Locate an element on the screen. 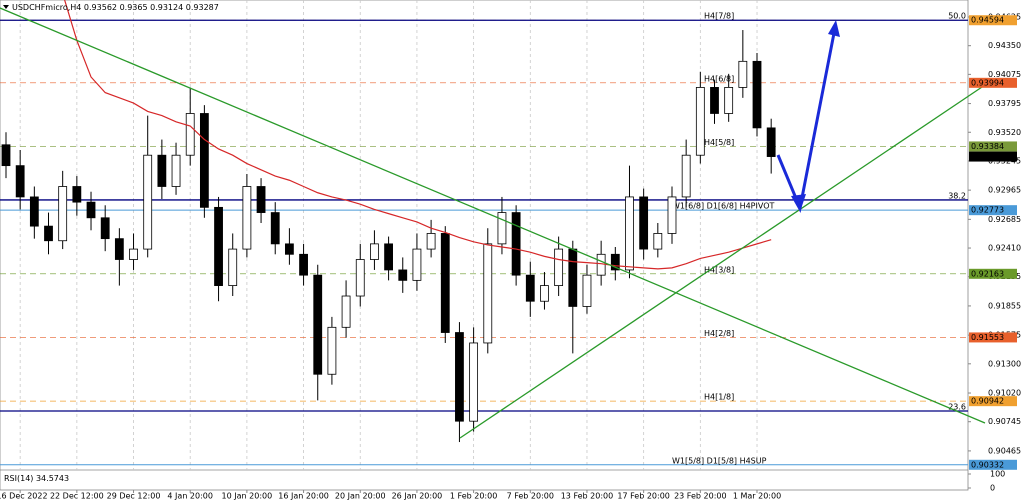  level-label: W1[5/8] D1[5/8] H4SUP is located at coordinates (719, 460).